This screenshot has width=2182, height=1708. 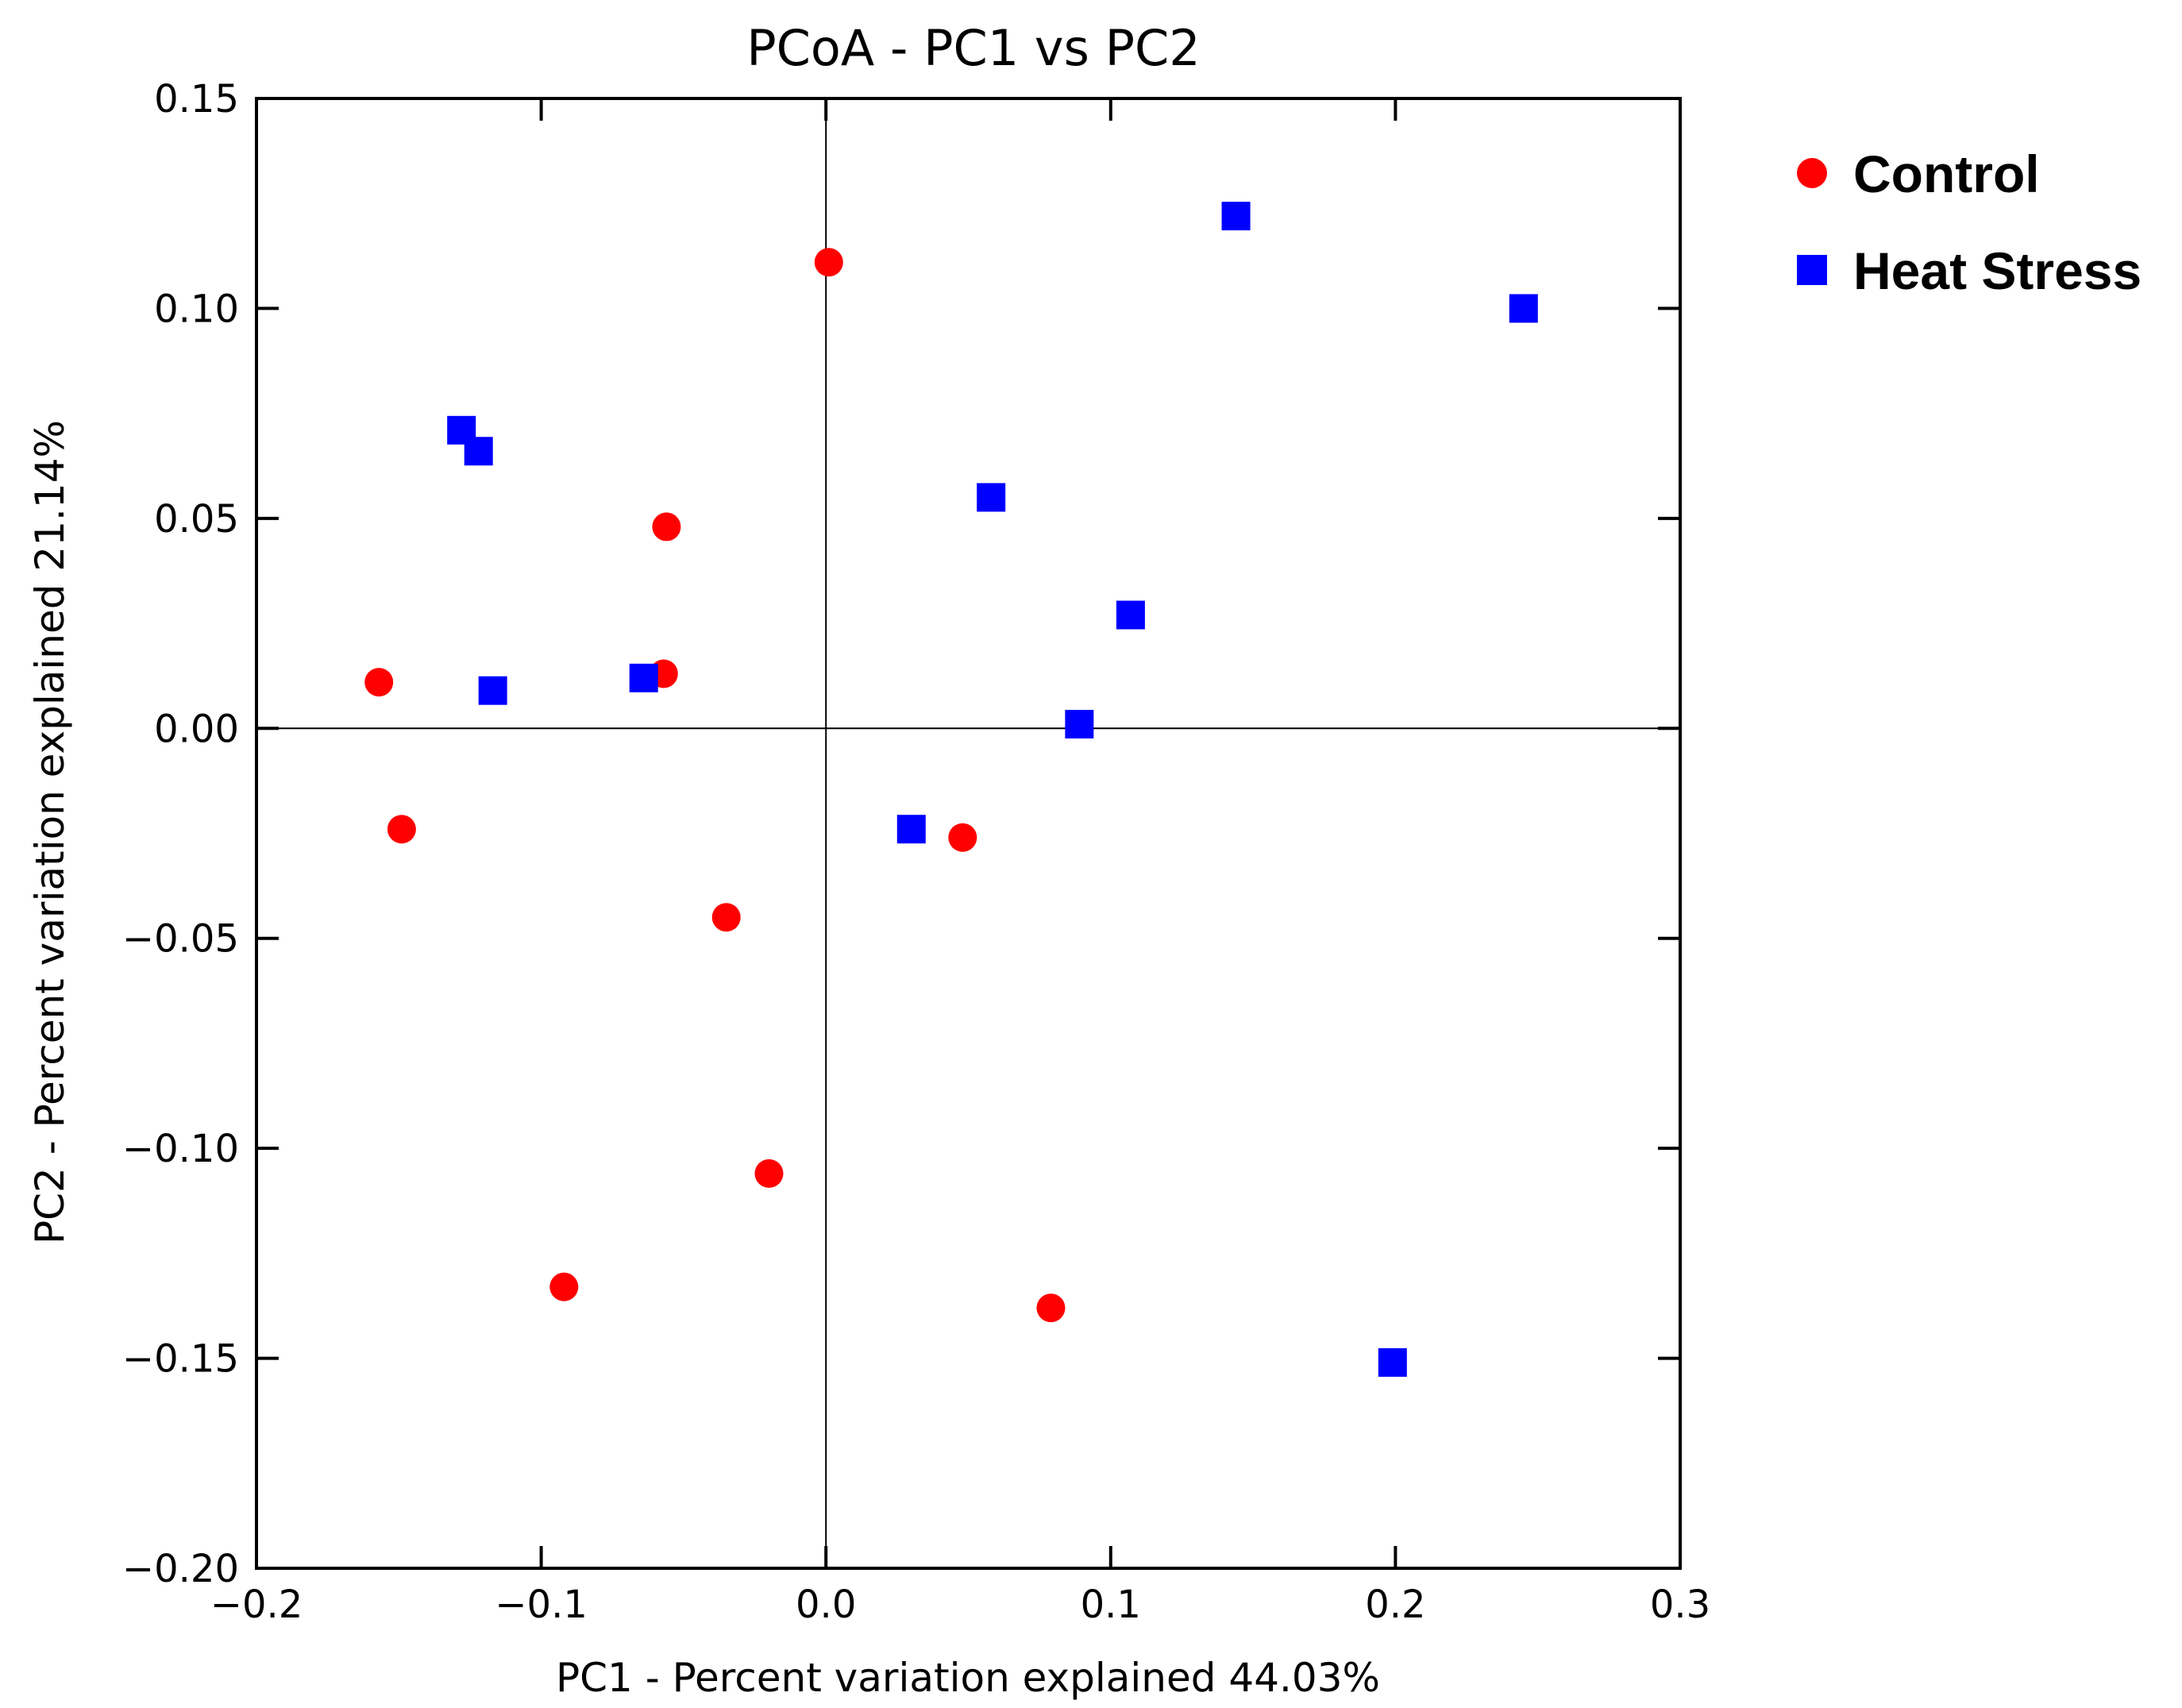 I want to click on legend-control-label: Control, so click(x=1946, y=174).